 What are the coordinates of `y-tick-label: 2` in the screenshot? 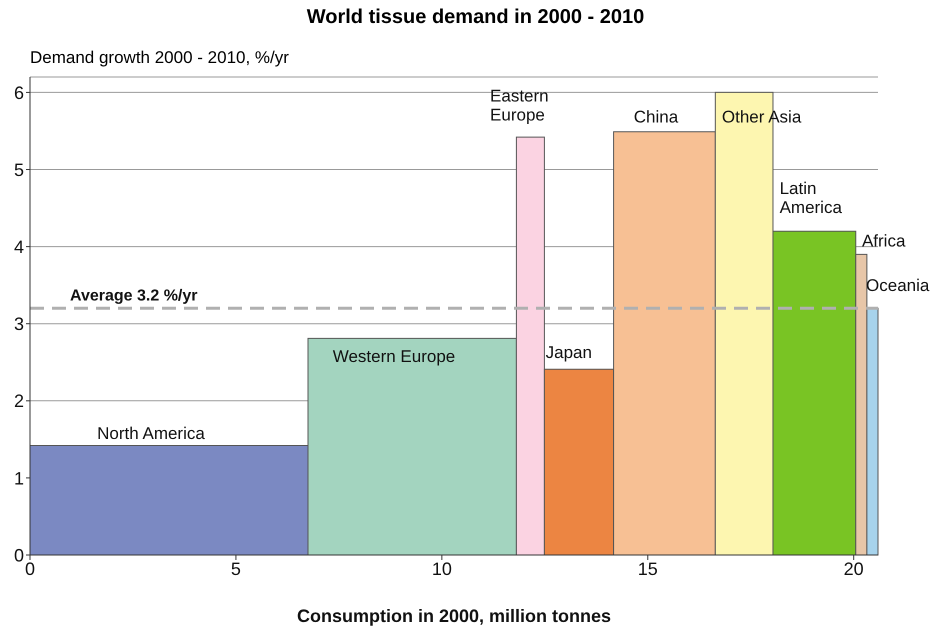 It's located at (19, 401).